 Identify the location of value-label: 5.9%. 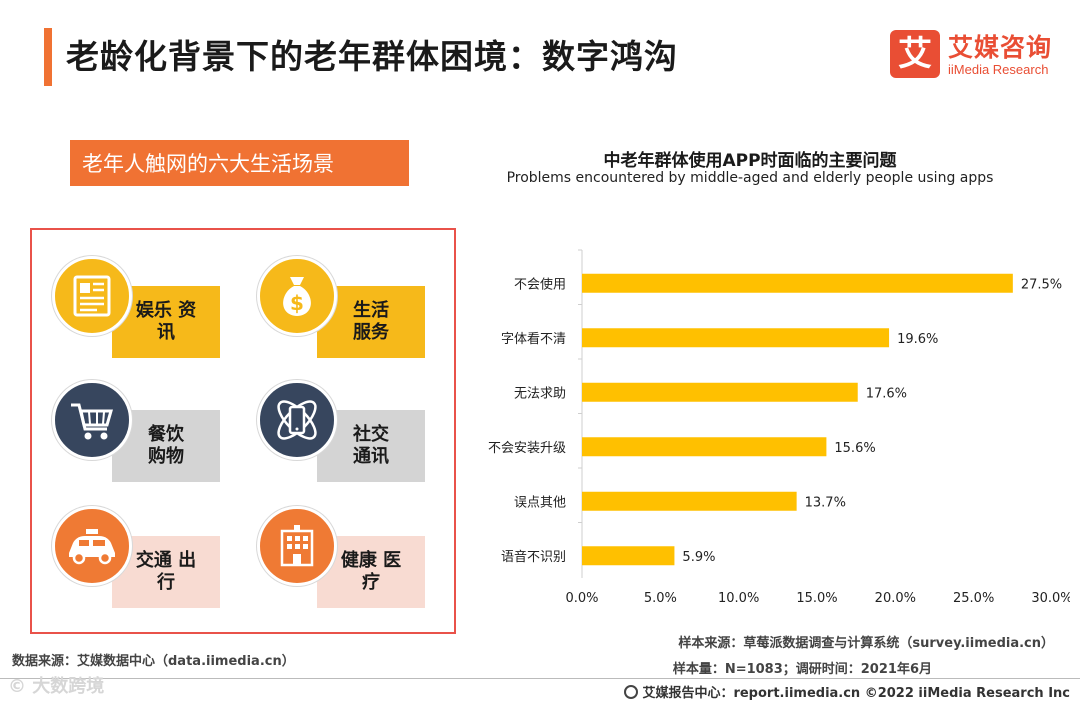
(698, 557).